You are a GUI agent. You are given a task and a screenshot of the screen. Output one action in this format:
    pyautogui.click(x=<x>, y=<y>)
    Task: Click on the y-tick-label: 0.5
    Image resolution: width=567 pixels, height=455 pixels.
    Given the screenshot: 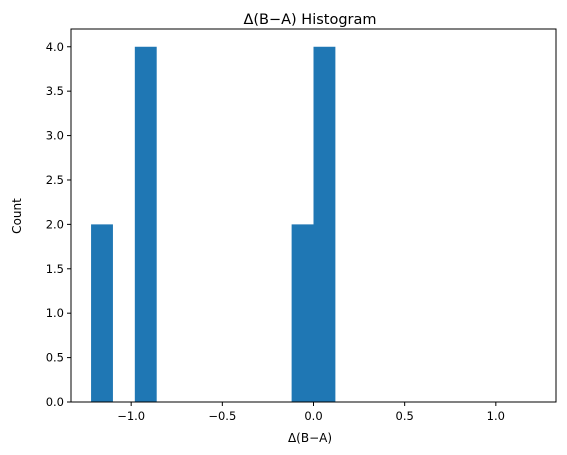 What is the action you would take?
    pyautogui.click(x=55, y=358)
    